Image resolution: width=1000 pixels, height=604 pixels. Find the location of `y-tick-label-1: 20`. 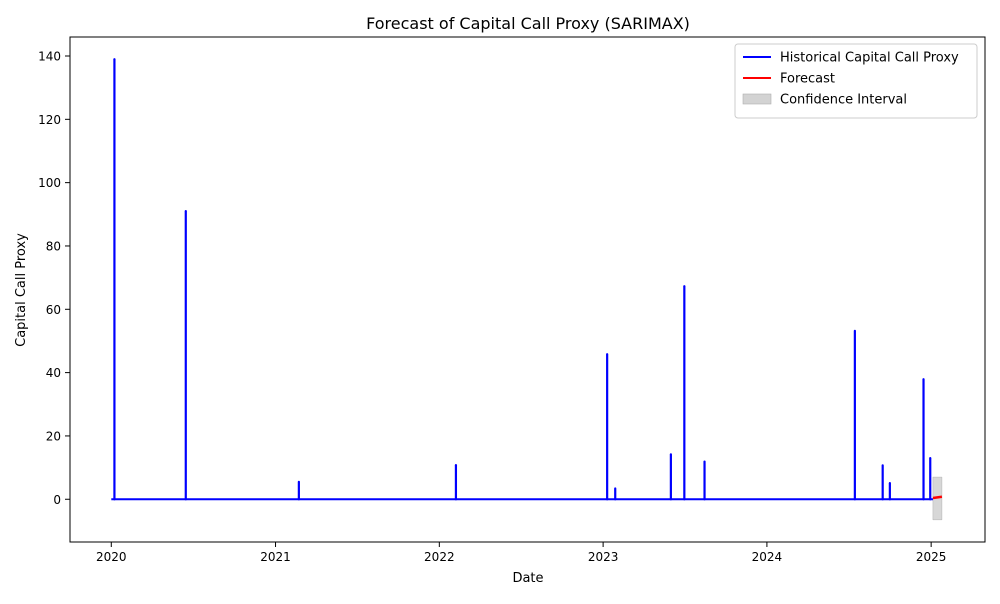

y-tick-label-1: 20 is located at coordinates (53, 436).